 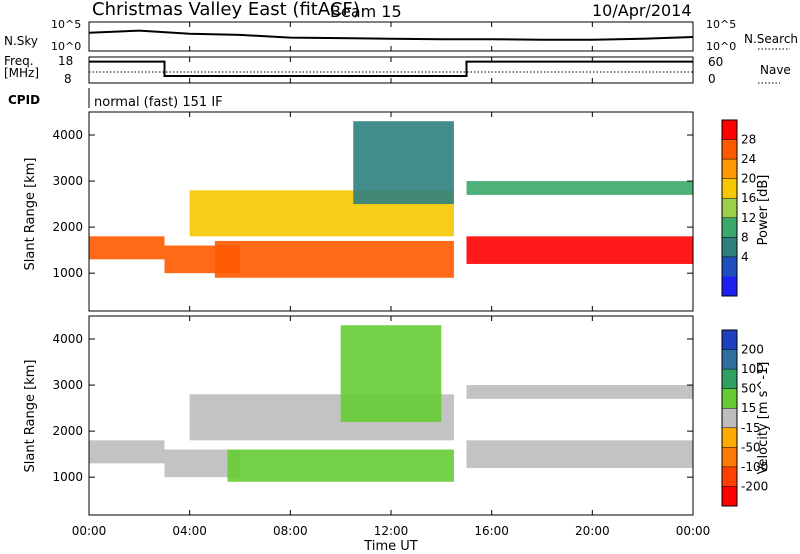 What do you see at coordinates (748, 408) in the screenshot?
I see `colorbar-tick-label: 15` at bounding box center [748, 408].